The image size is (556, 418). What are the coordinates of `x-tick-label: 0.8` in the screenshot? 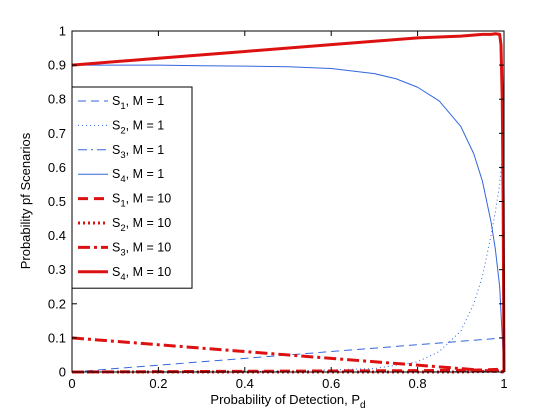 It's located at (418, 383).